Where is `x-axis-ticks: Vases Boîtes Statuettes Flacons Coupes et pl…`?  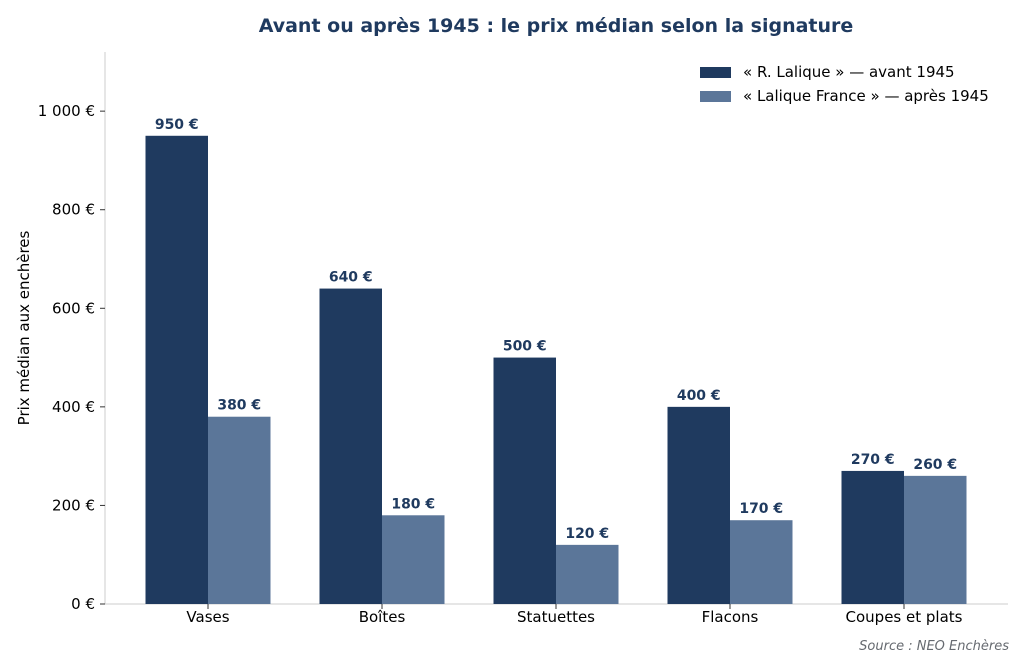 x-axis-ticks: Vases Boîtes Statuettes Flacons Coupes et pl… is located at coordinates (574, 615).